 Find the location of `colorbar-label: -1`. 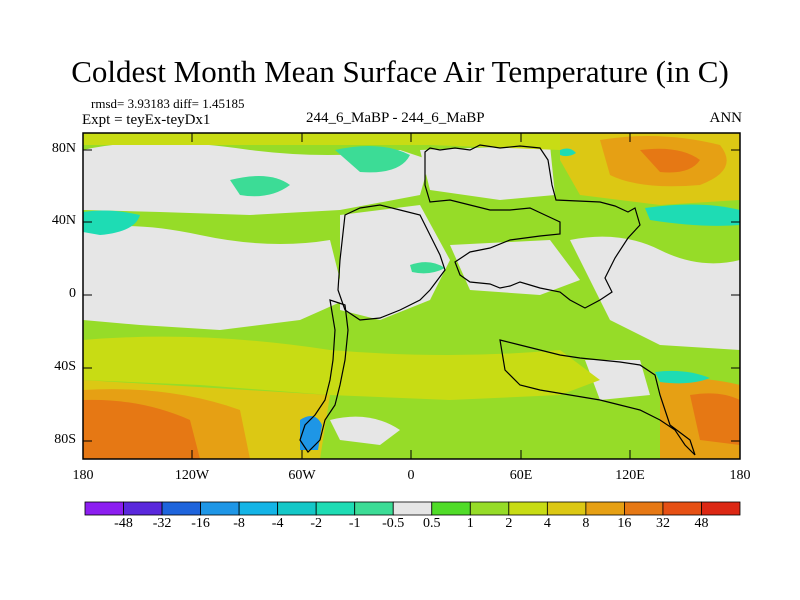

colorbar-label: -1 is located at coordinates (354, 523).